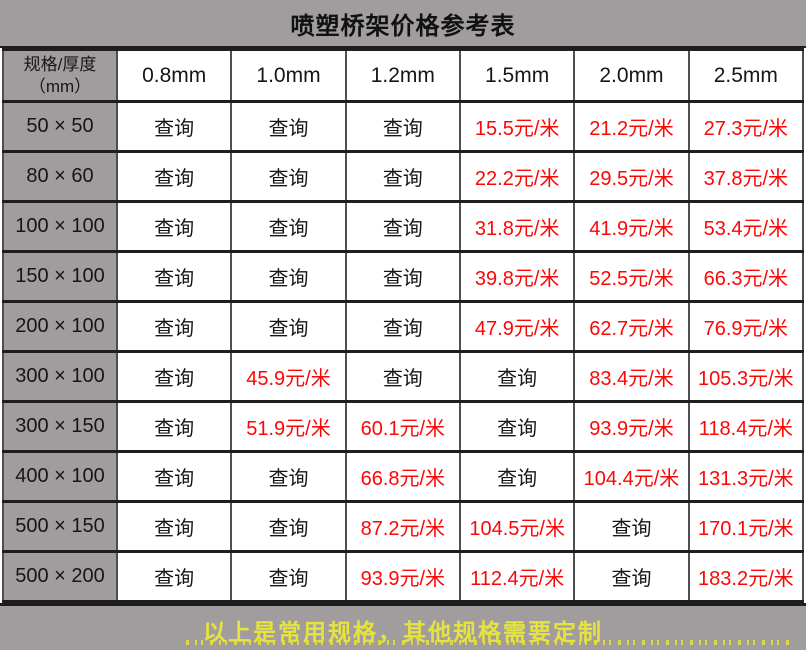  What do you see at coordinates (517, 276) in the screenshot?
I see `price-cell: 39.8元/米` at bounding box center [517, 276].